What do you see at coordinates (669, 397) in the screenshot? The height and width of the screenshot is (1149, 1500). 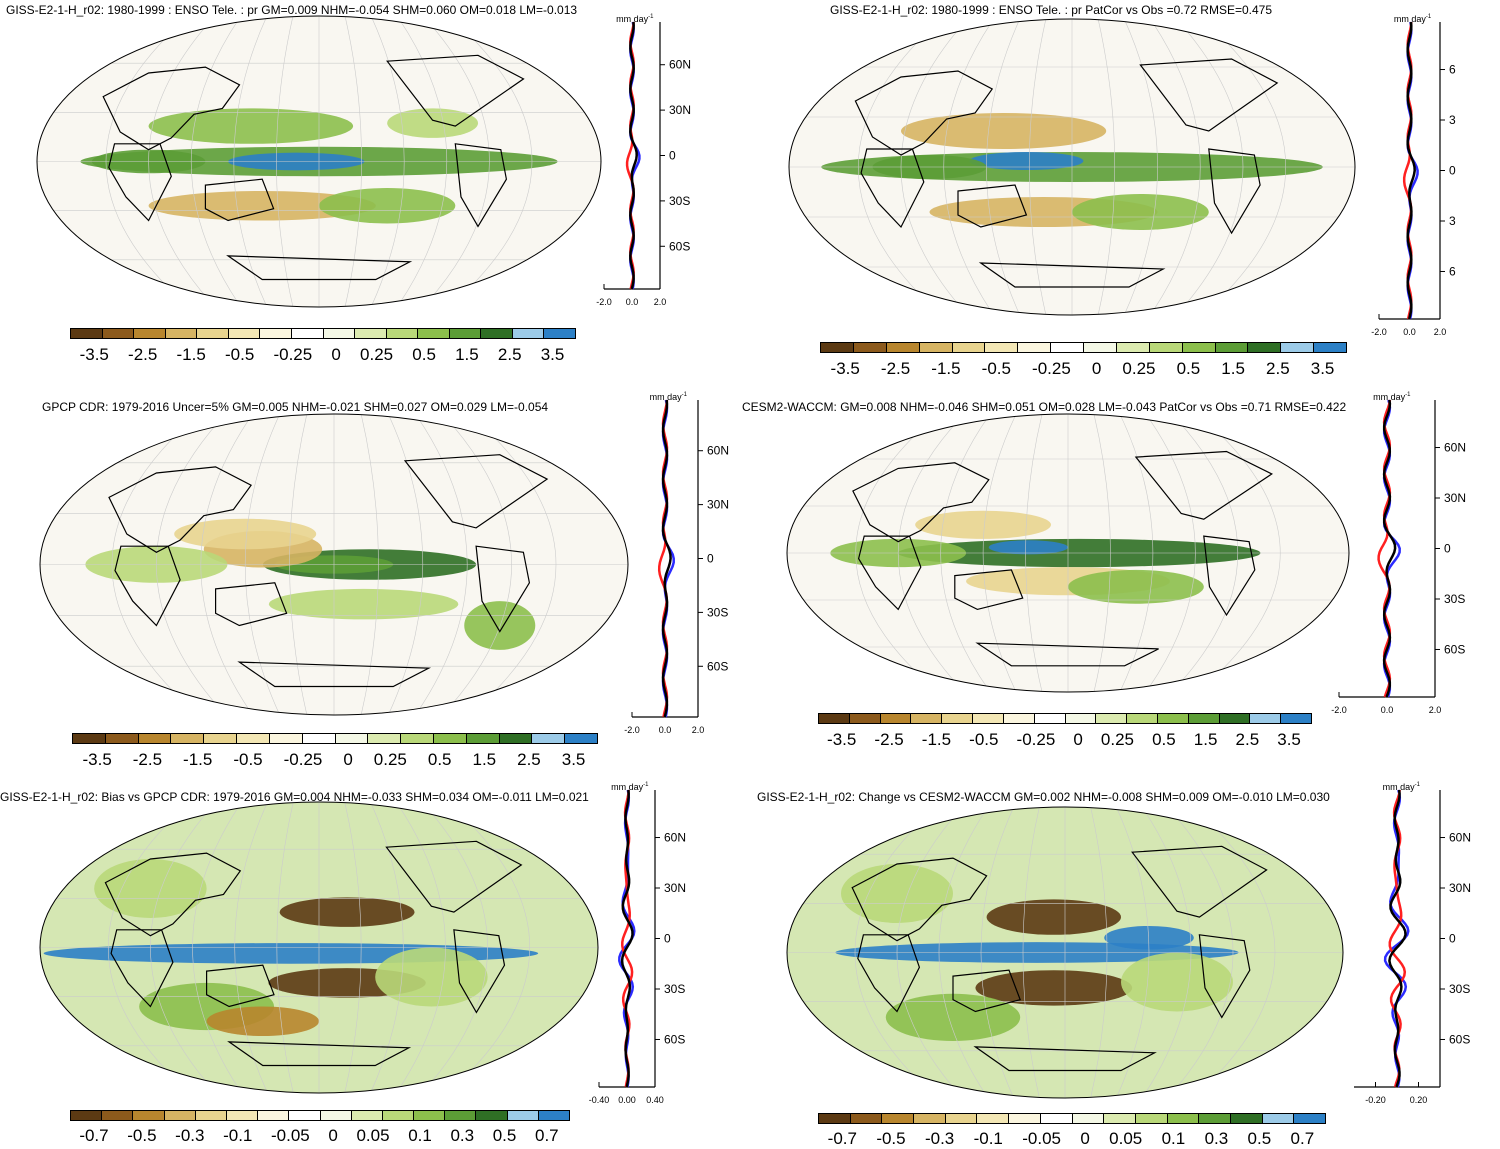 I see `zonal-unit-label: mm day-1` at bounding box center [669, 397].